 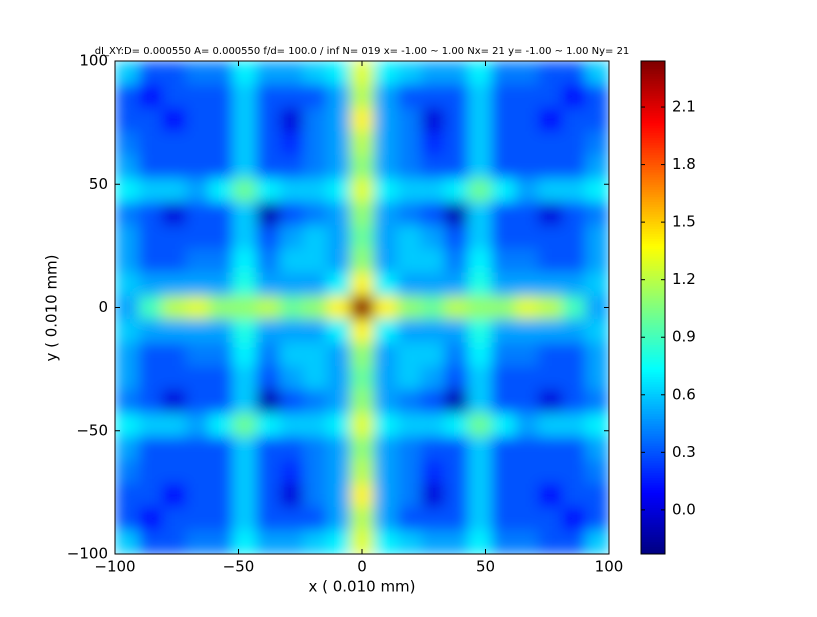 What do you see at coordinates (93, 61) in the screenshot?
I see `y-tick-label: 100` at bounding box center [93, 61].